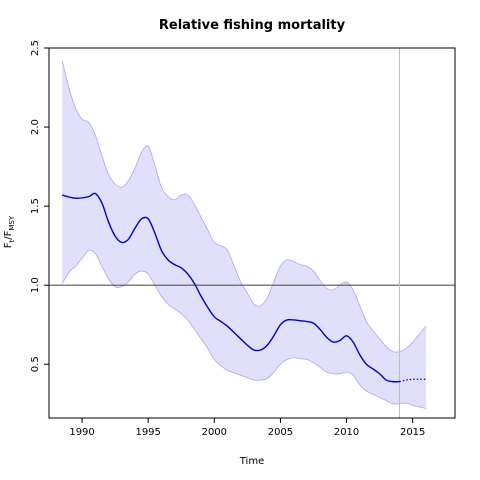 Image resolution: width=480 pixels, height=480 pixels. I want to click on x-axis: 1990 1995 2000 2005 2010 2015, so click(247, 428).